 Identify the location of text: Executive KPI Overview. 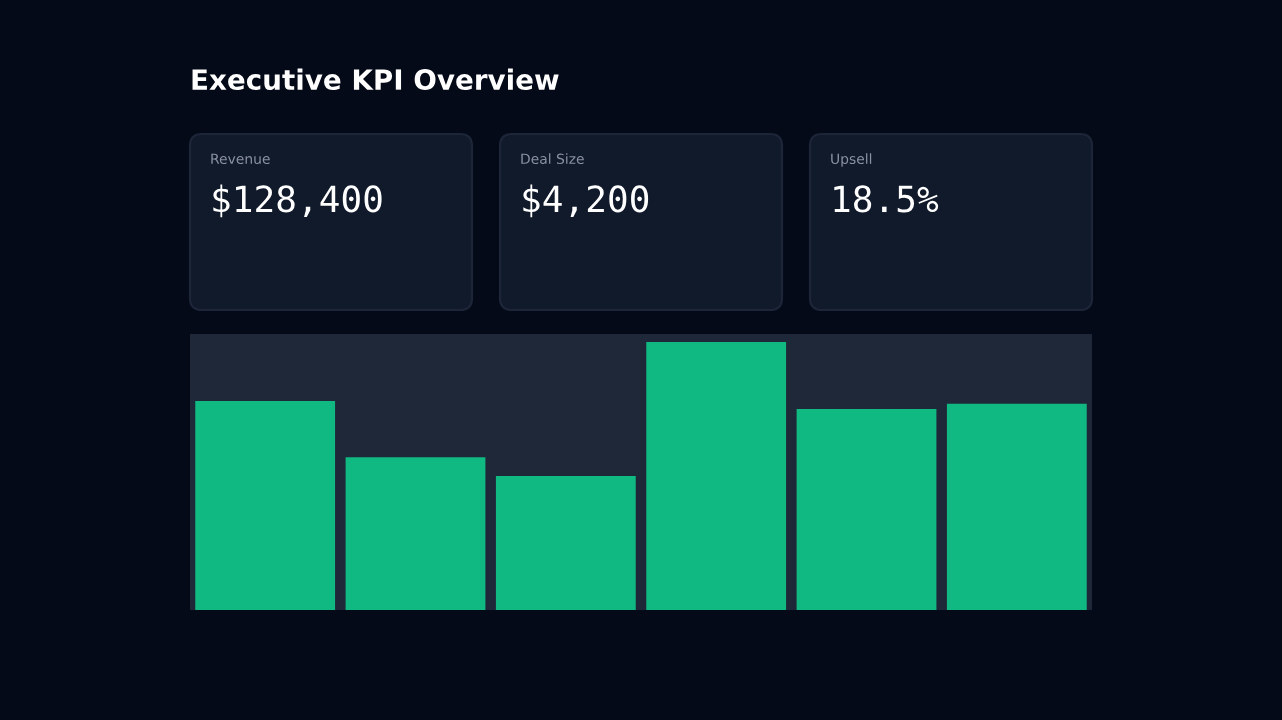
(375, 79).